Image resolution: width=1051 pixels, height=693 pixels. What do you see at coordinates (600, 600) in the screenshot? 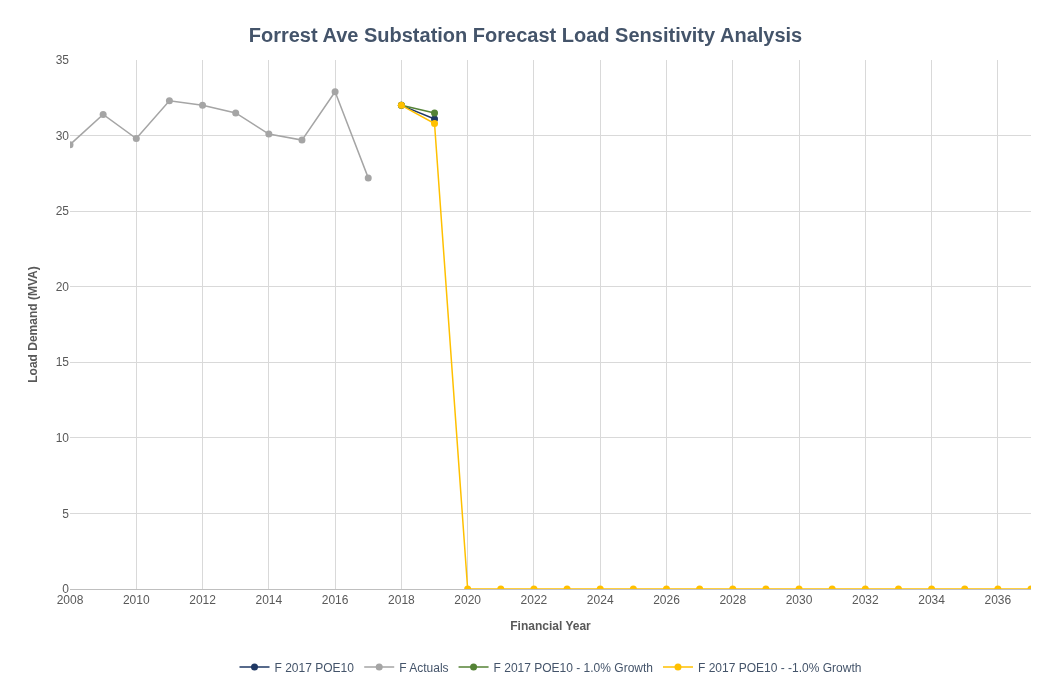
I see `x-tick-label: 2024` at bounding box center [600, 600].